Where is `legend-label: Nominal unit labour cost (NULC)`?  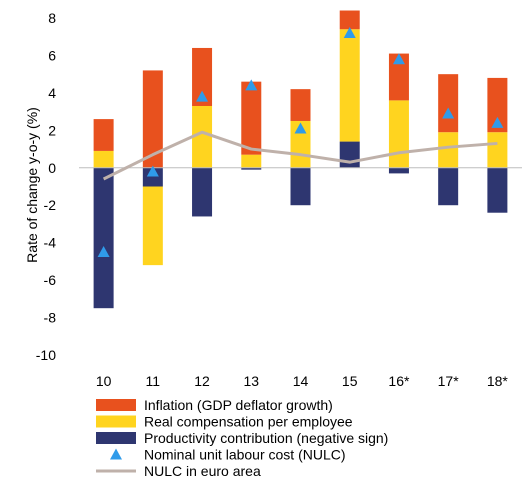
legend-label: Nominal unit labour cost (NULC) is located at coordinates (245, 455).